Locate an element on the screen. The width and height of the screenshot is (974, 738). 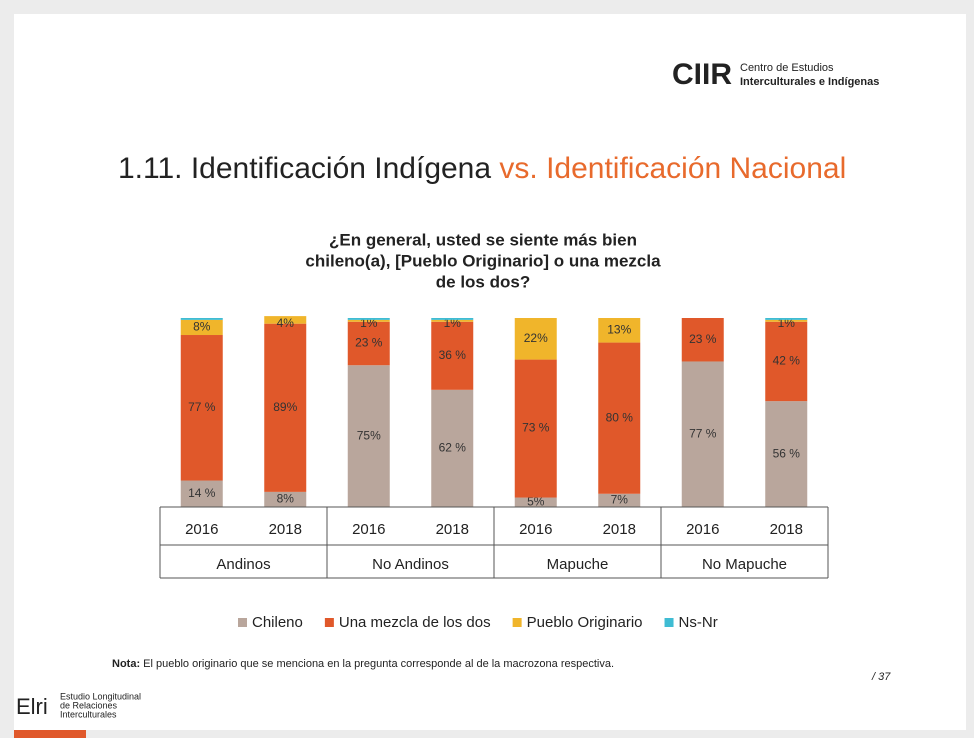
value-label: 5% is located at coordinates (536, 501).